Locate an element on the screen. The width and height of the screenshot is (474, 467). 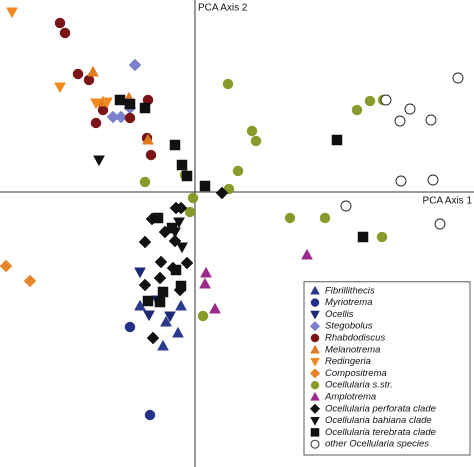
legend-label: Compositrema is located at coordinates (356, 373).